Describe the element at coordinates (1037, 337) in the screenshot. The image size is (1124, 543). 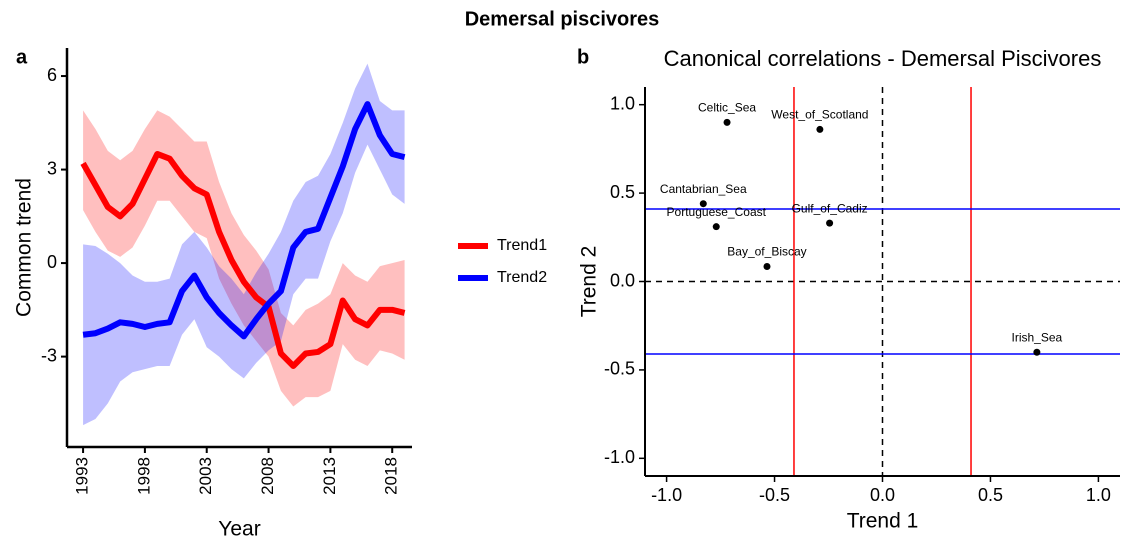
I see `point-label: Irish_Sea` at that location.